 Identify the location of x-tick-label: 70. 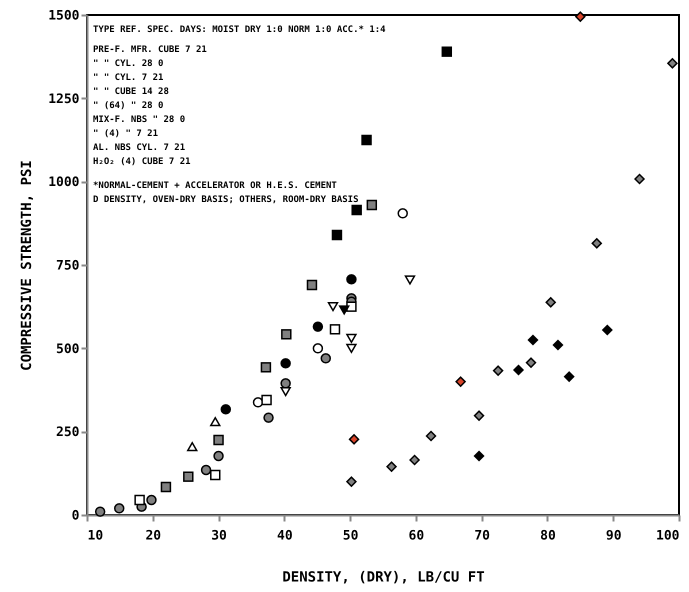
(482, 536).